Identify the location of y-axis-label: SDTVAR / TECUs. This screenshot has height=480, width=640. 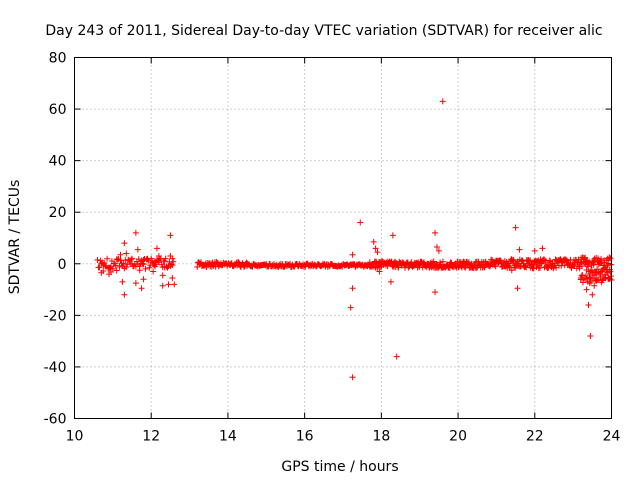
(15, 237).